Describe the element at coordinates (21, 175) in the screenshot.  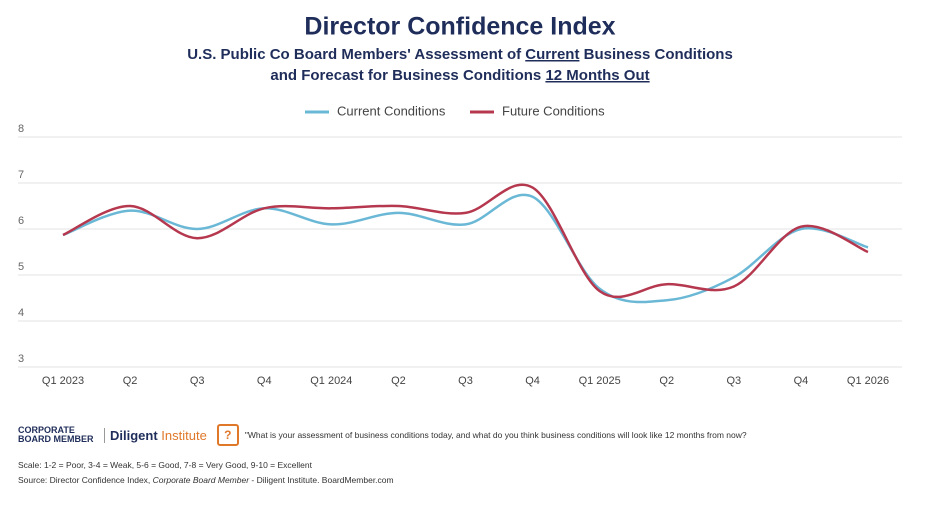
I see `y-tick-label: 7` at that location.